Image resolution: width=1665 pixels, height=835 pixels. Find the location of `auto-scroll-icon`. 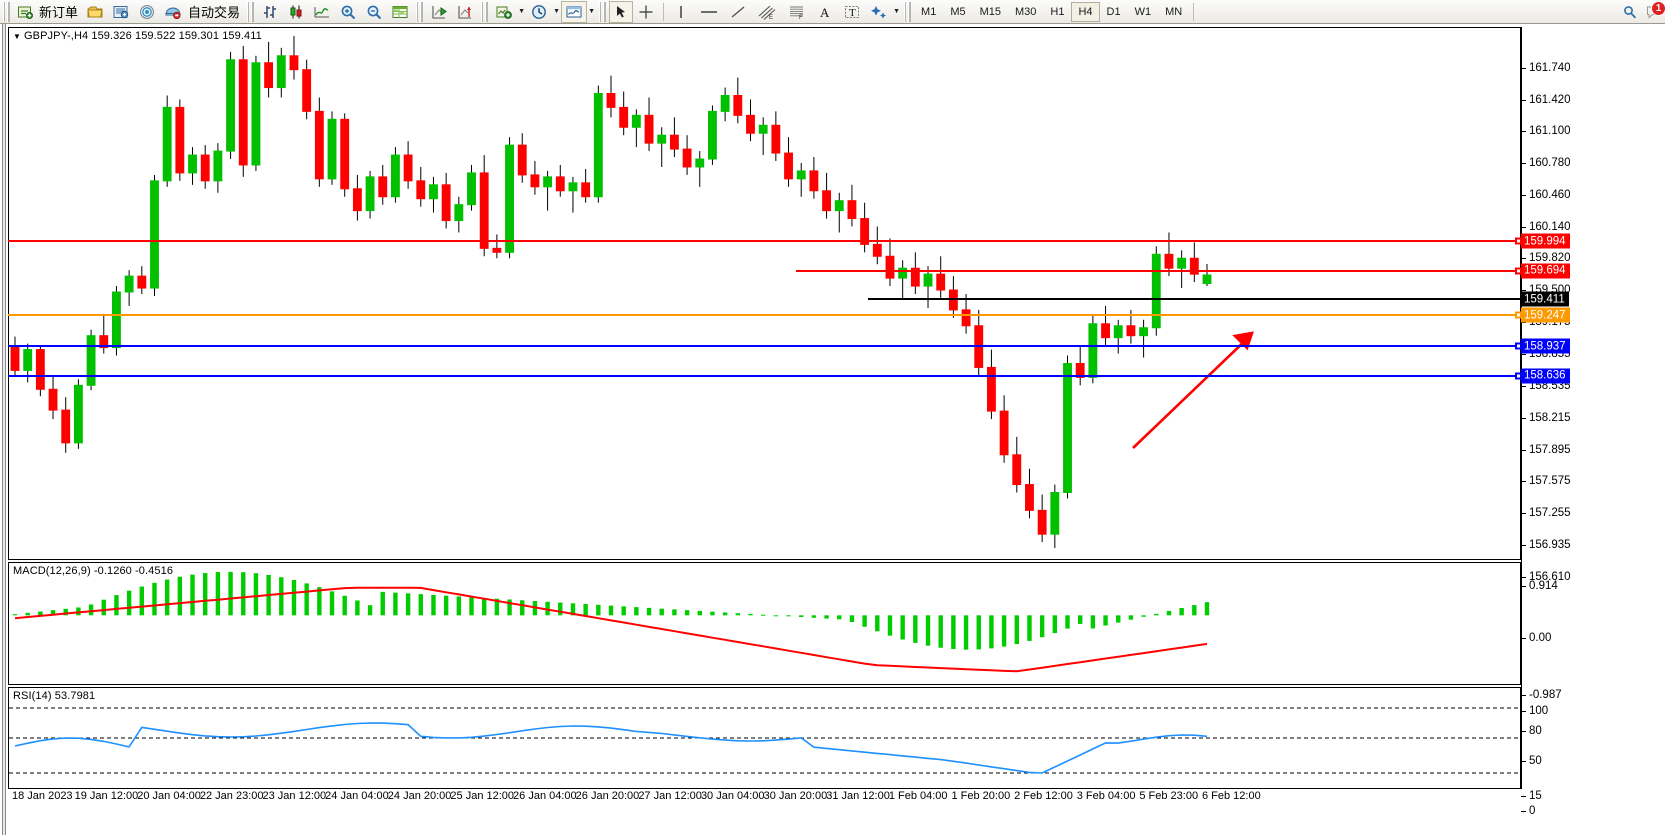

auto-scroll-icon is located at coordinates (439, 12).